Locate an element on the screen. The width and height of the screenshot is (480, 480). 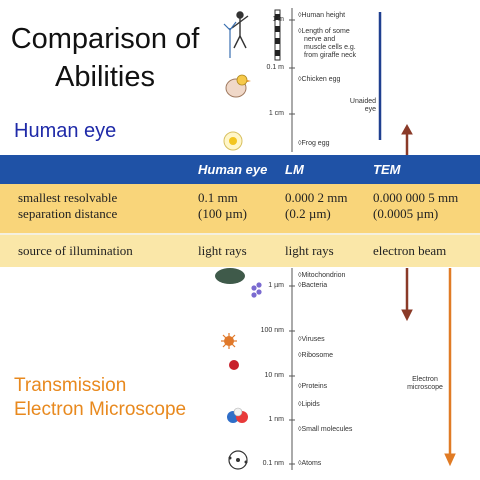
mitochondrion-icon is located at coordinates (230, 276).